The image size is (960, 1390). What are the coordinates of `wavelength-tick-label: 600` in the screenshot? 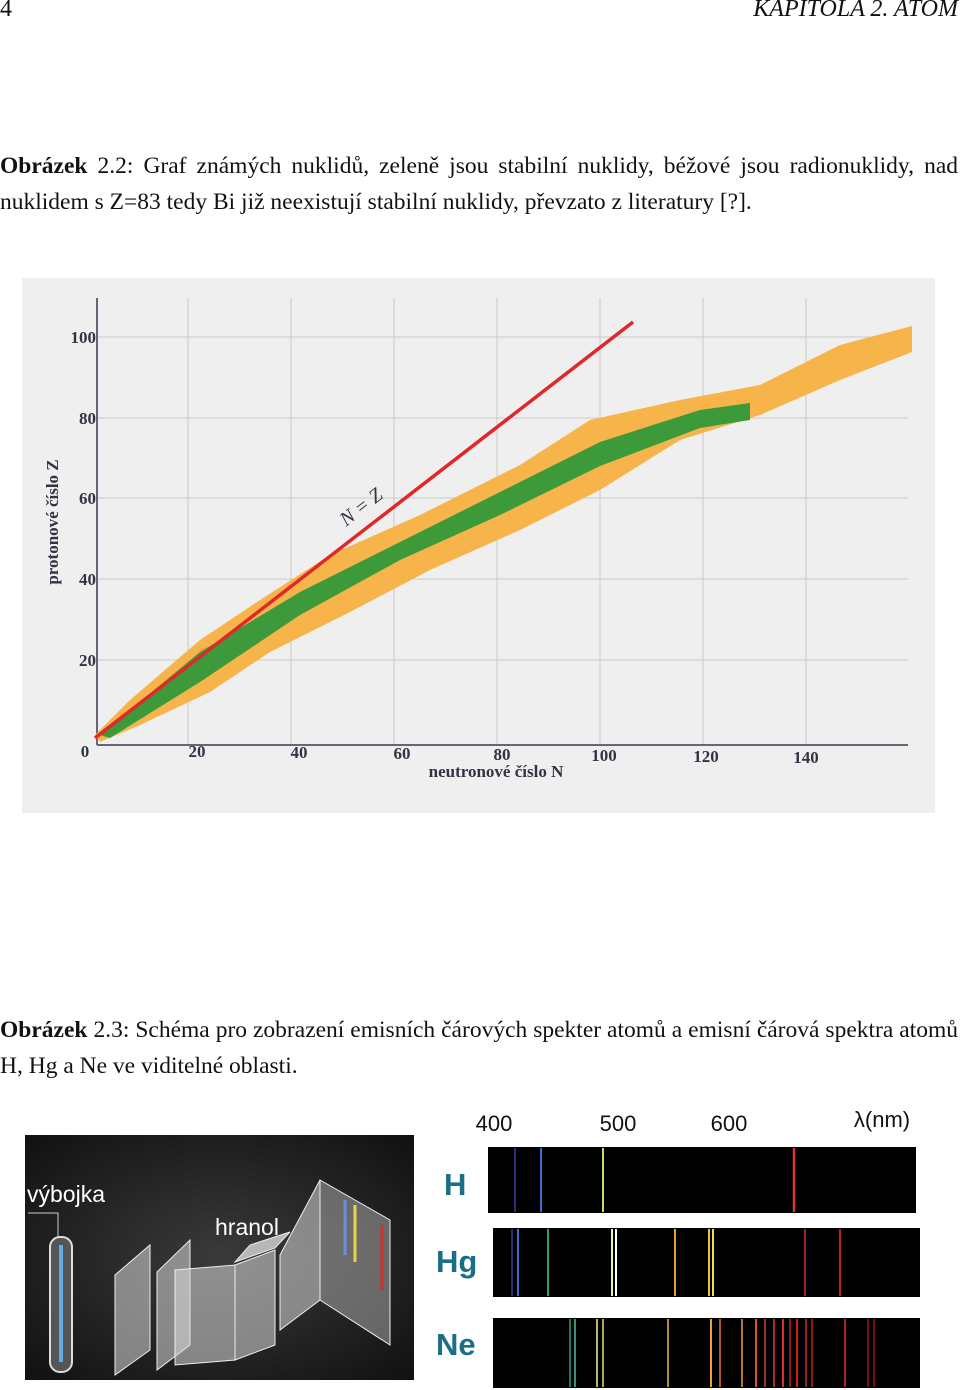 It's located at (729, 1123).